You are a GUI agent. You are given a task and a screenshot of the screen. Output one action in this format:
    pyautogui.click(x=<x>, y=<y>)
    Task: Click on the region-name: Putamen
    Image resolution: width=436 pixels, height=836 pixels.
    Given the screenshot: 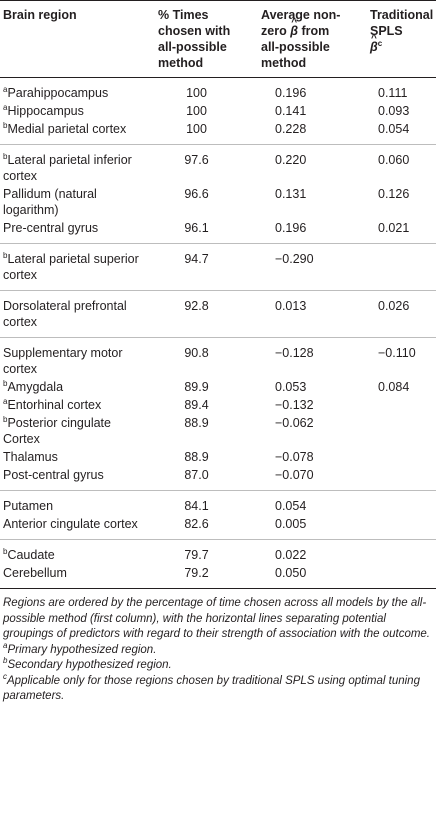 What is the action you would take?
    pyautogui.click(x=28, y=506)
    